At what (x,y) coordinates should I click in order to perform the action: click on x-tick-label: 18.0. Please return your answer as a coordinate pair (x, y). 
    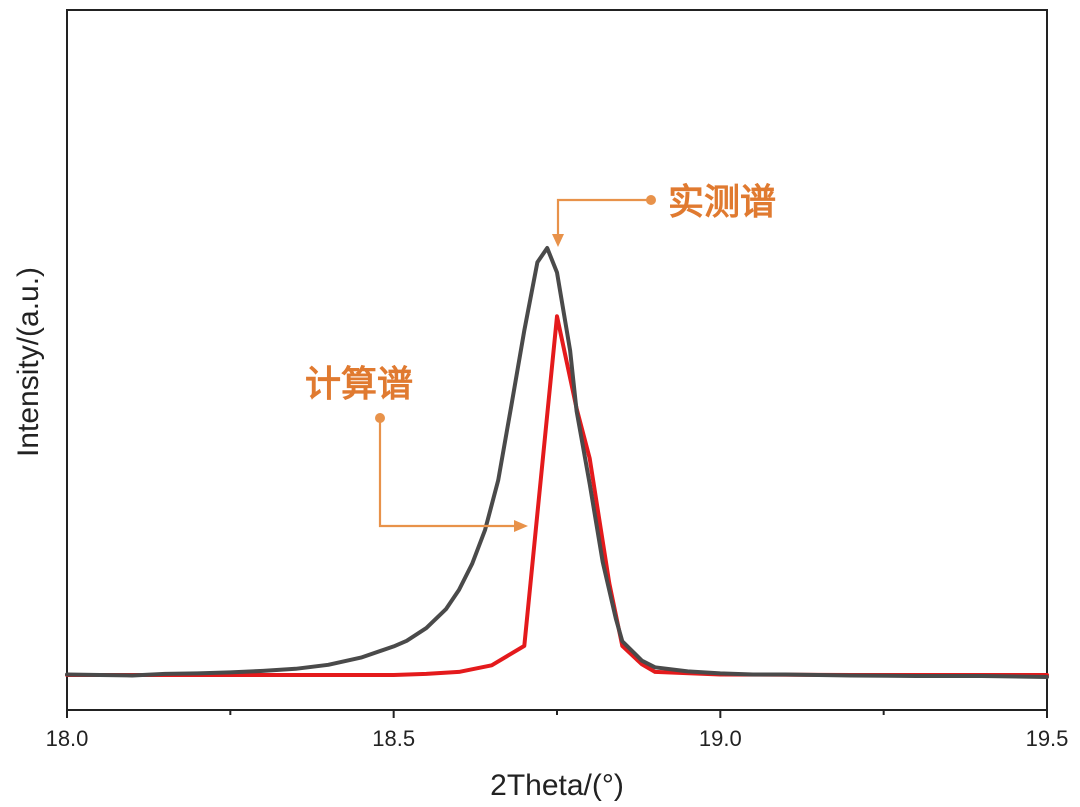
    Looking at the image, I should click on (67, 738).